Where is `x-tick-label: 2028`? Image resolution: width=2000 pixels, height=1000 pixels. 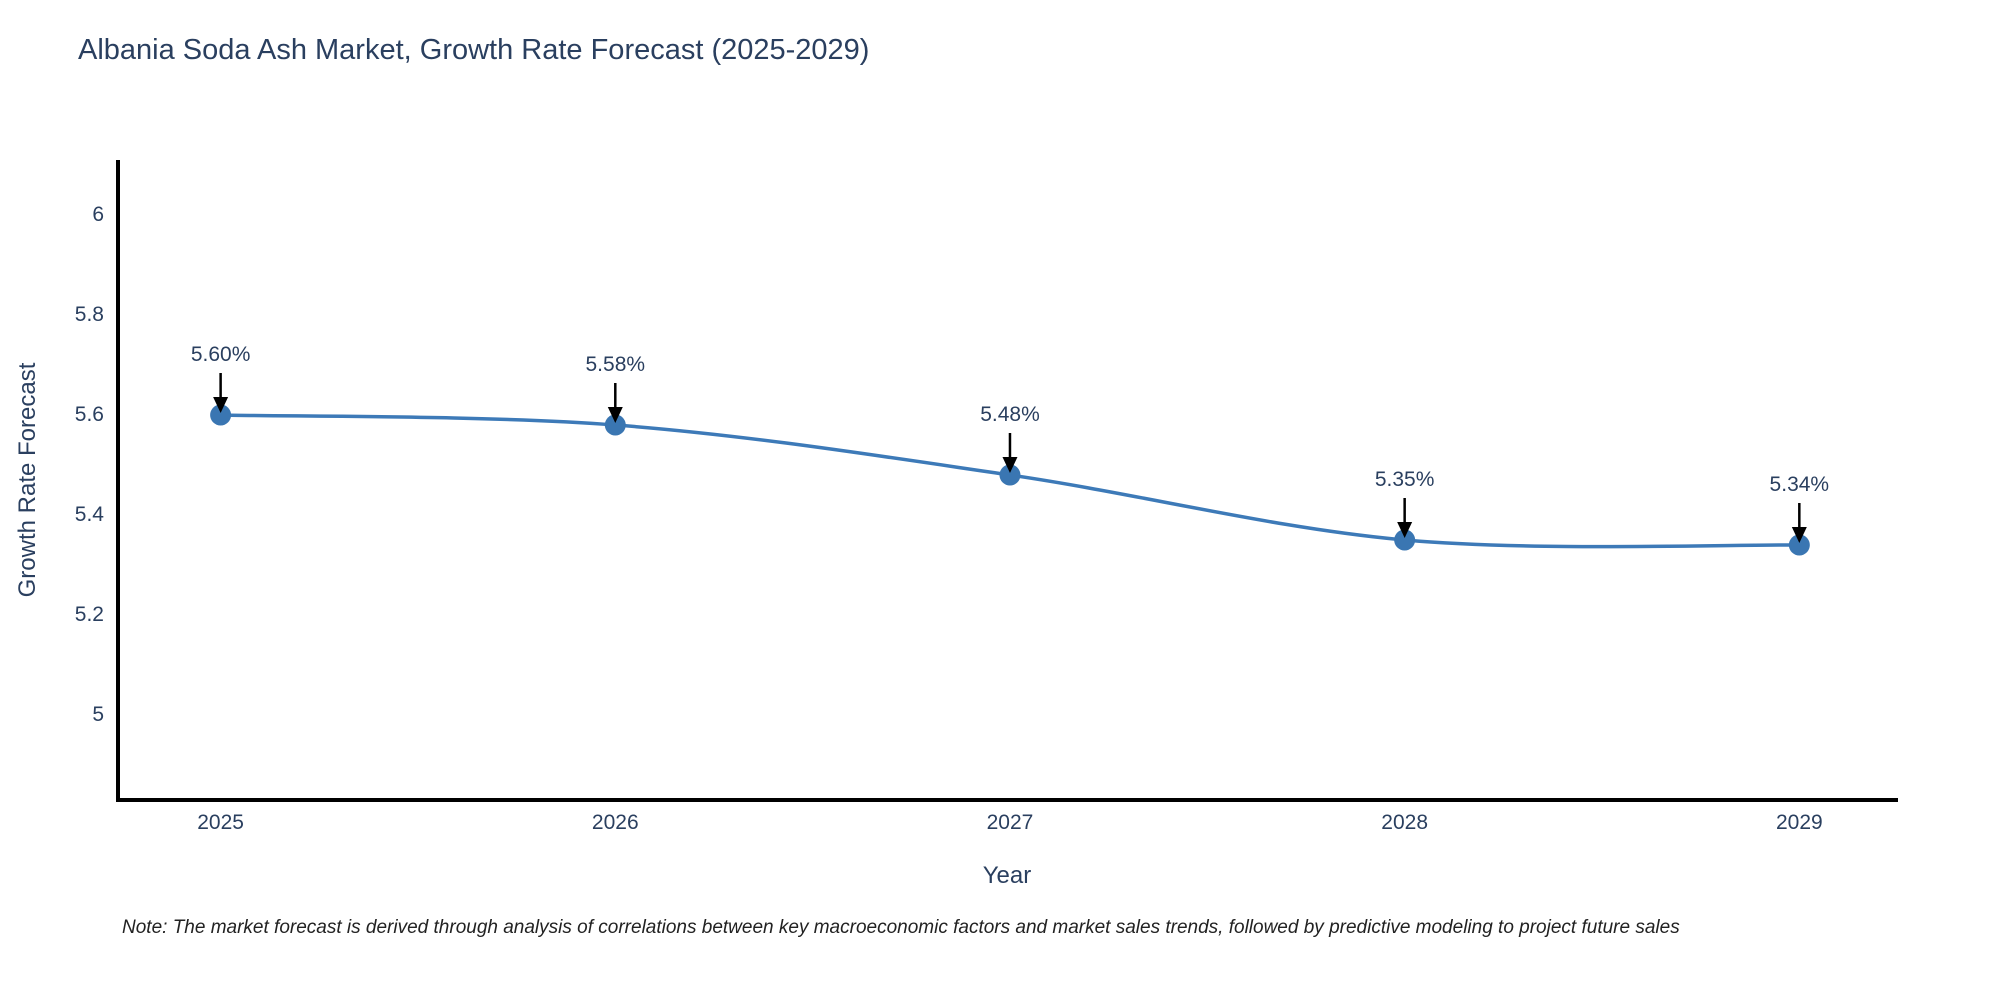 x-tick-label: 2028 is located at coordinates (1404, 822).